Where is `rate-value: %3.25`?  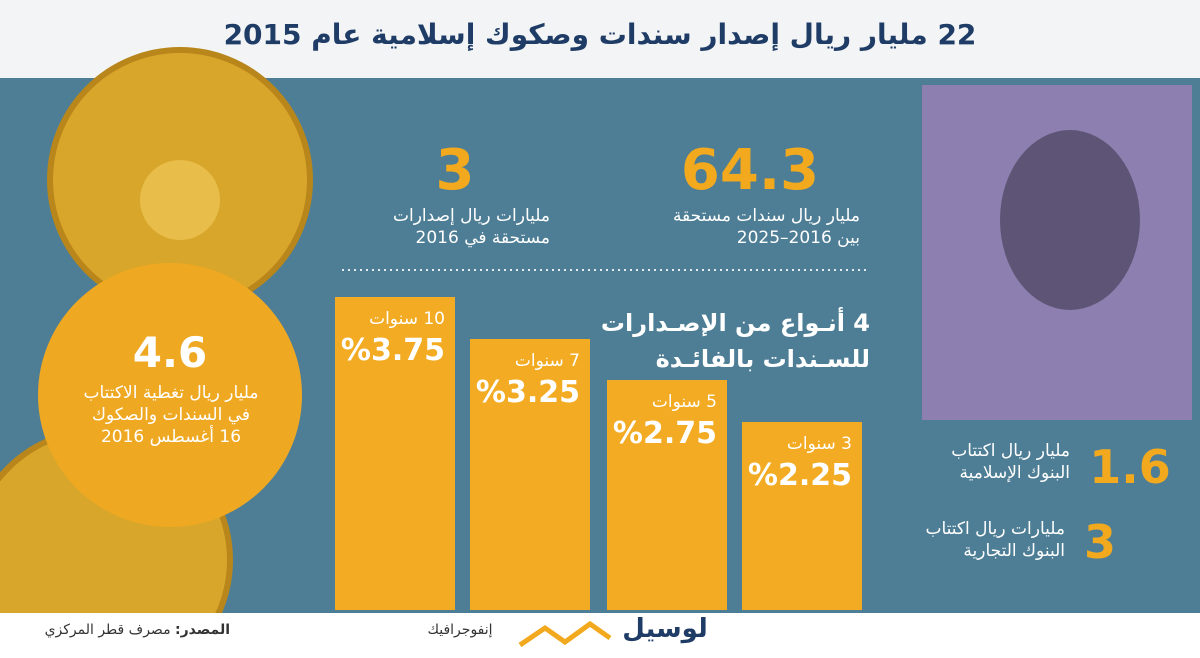 rate-value: %3.25 is located at coordinates (527, 392).